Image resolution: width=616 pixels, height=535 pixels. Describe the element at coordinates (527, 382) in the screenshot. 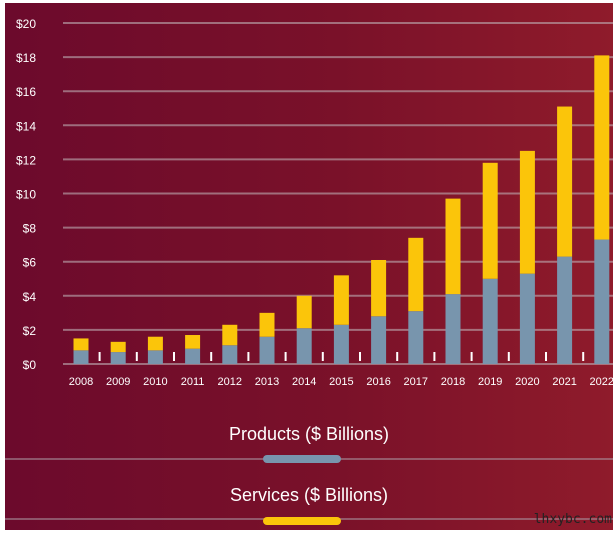

I see `x-tick-label: 2020` at that location.